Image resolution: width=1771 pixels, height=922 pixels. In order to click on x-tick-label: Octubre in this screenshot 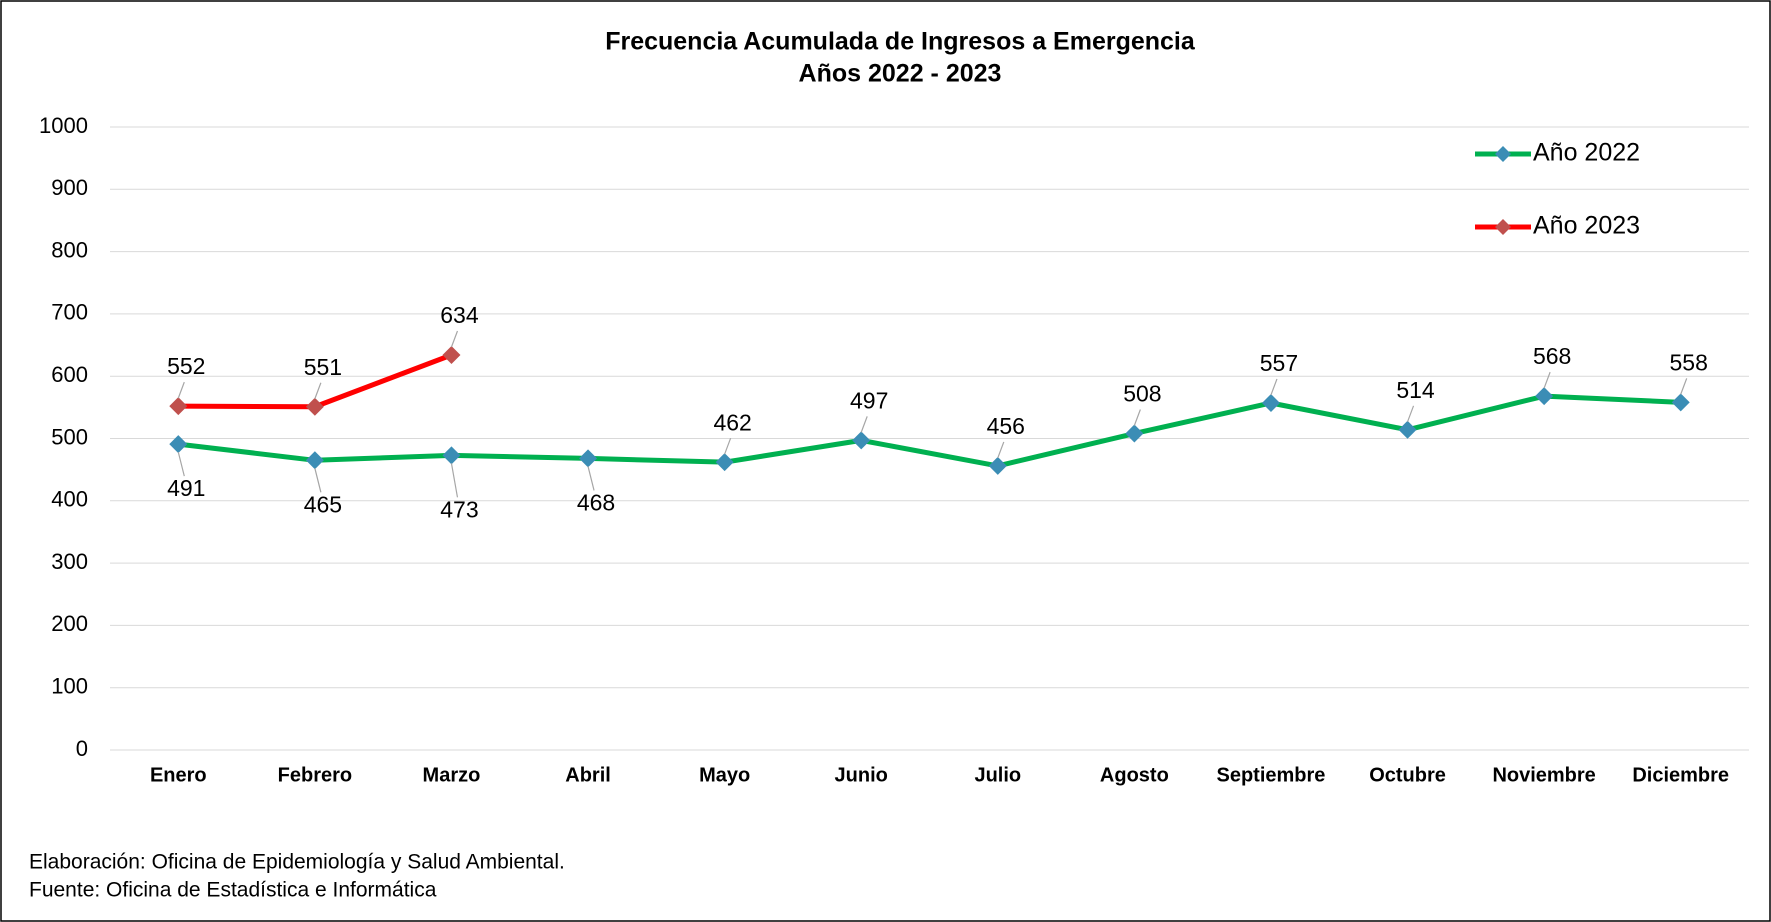, I will do `click(1407, 775)`.